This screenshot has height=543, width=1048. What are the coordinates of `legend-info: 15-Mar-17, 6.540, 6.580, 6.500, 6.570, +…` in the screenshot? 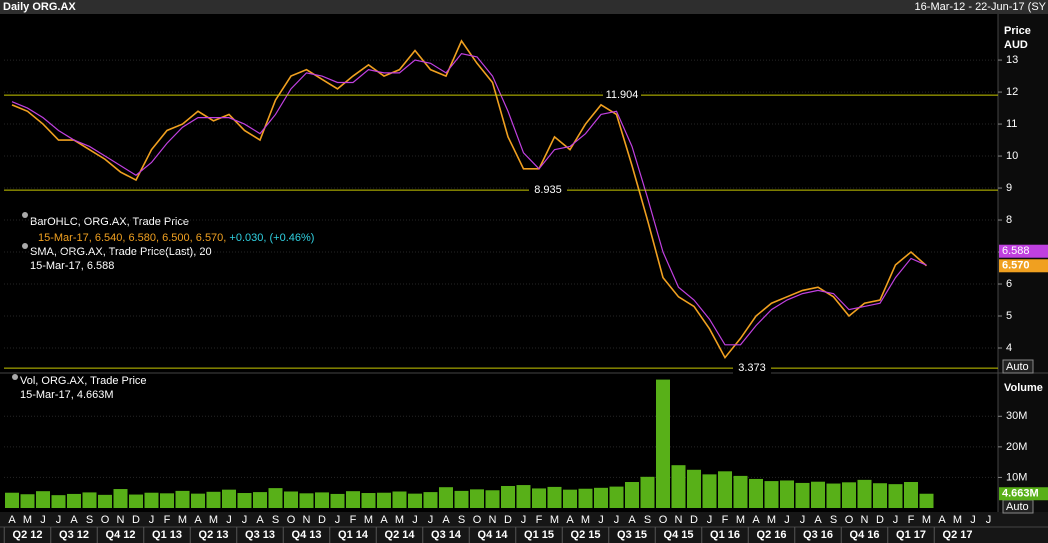 It's located at (176, 238).